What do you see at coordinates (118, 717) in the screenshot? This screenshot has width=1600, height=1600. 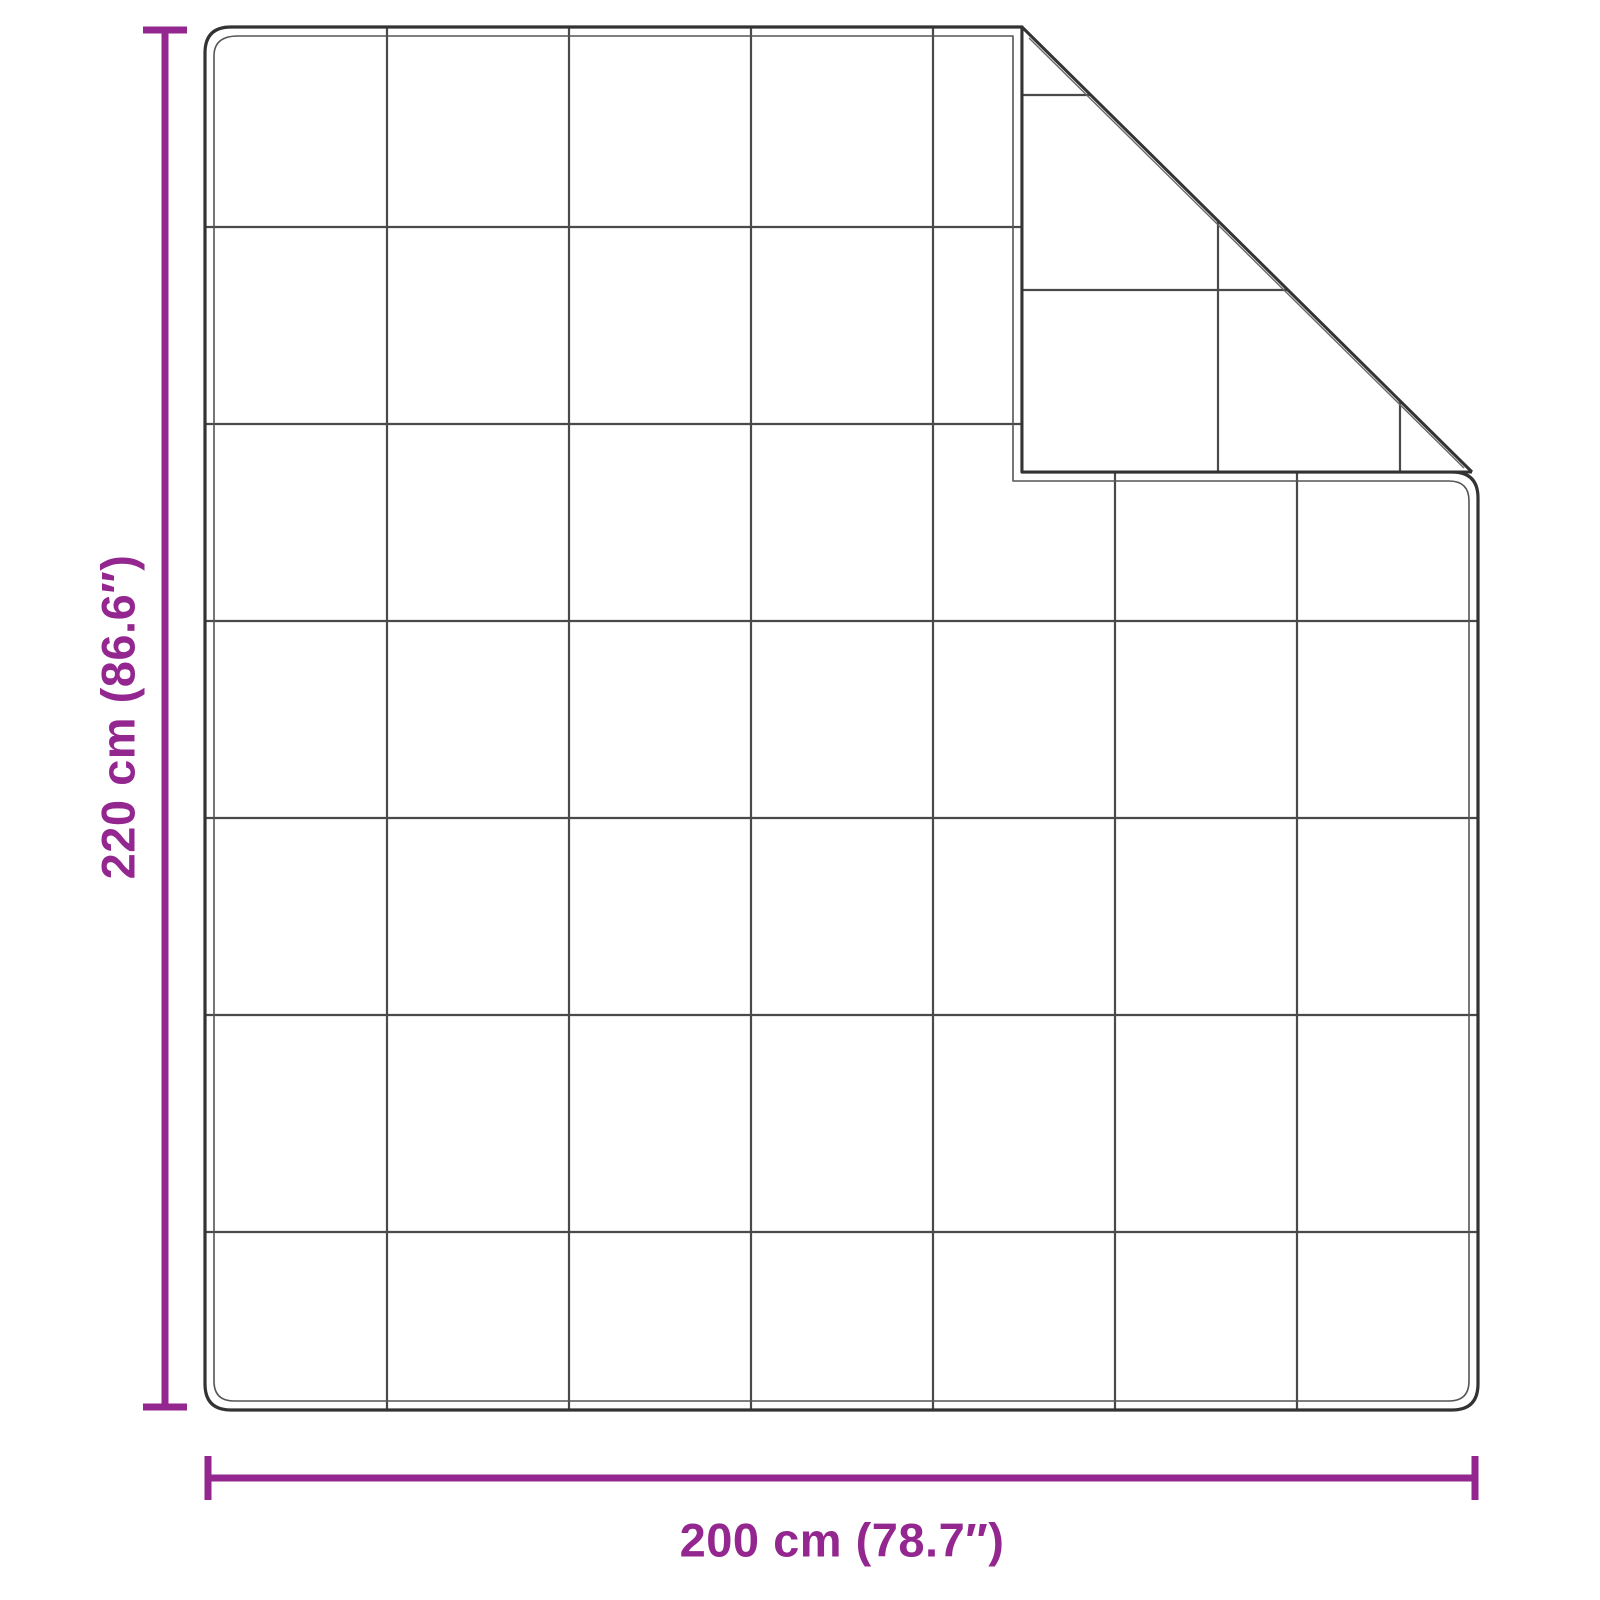 I see `height-dimension-label: 220 cm (86.6″)` at bounding box center [118, 717].